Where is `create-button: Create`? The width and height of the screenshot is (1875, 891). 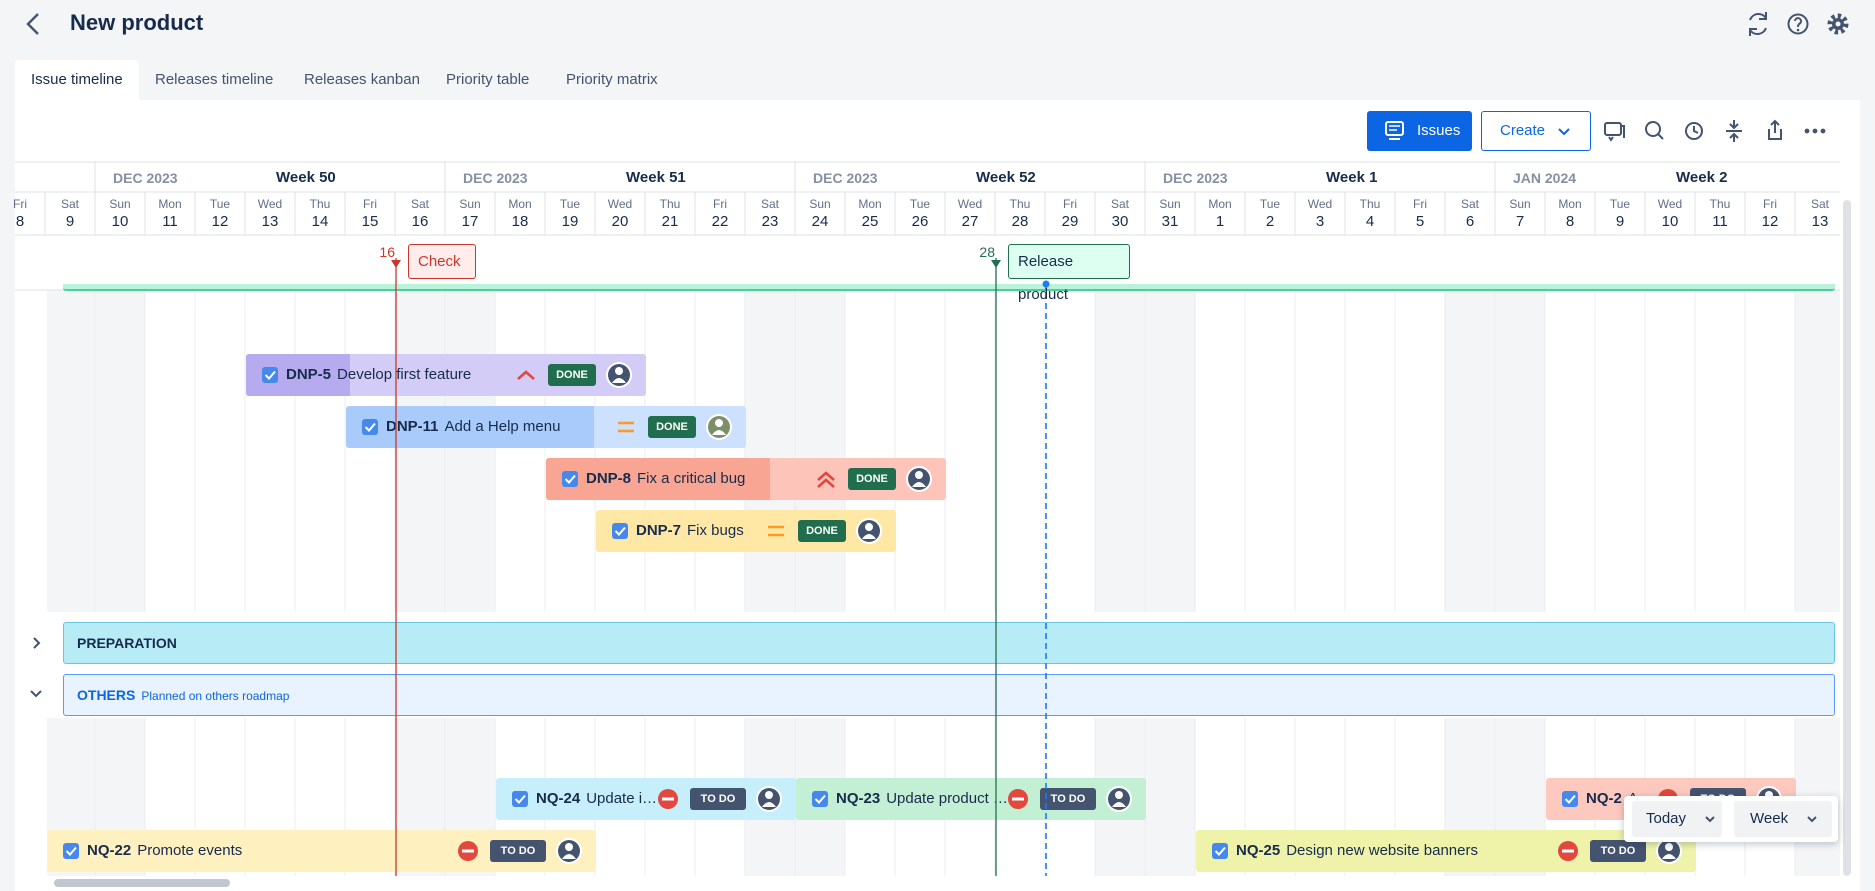 create-button: Create is located at coordinates (1536, 131).